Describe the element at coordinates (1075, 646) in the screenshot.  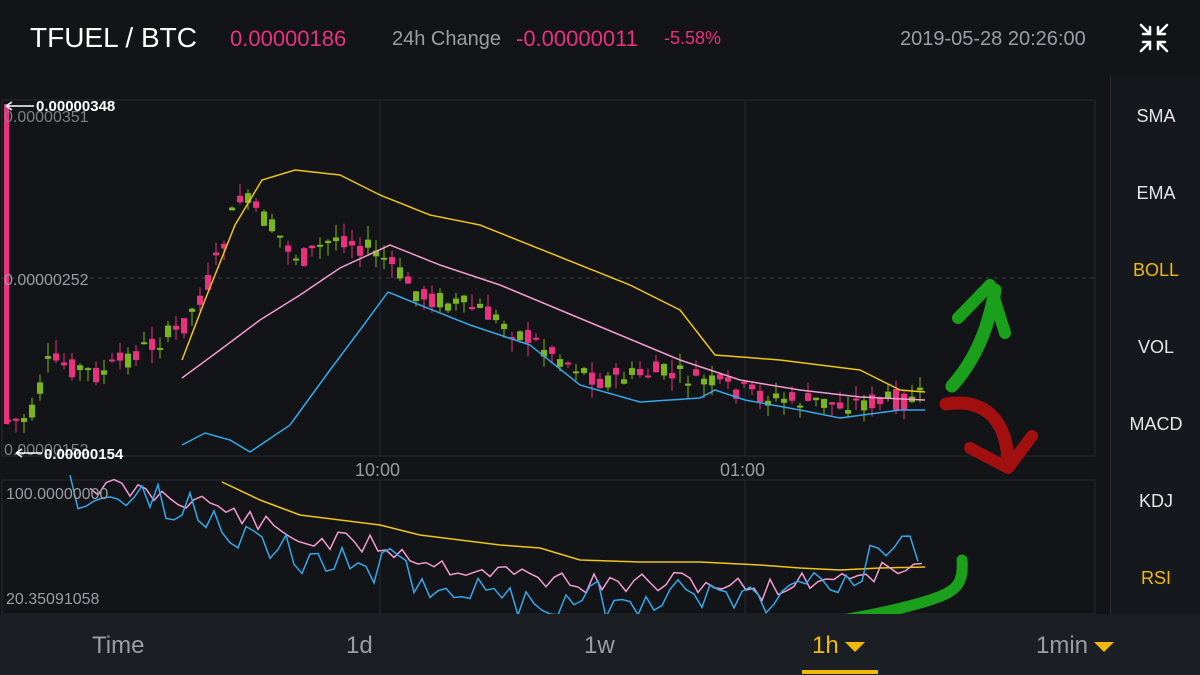
I see `tab-1min: 1min` at that location.